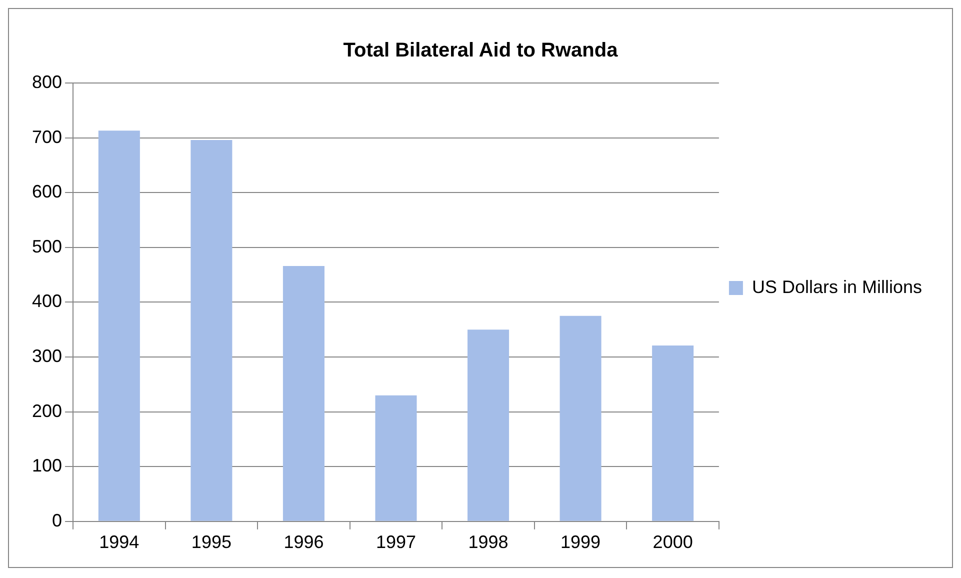 Image resolution: width=961 pixels, height=578 pixels. I want to click on x-tick-label: 2000, so click(672, 542).